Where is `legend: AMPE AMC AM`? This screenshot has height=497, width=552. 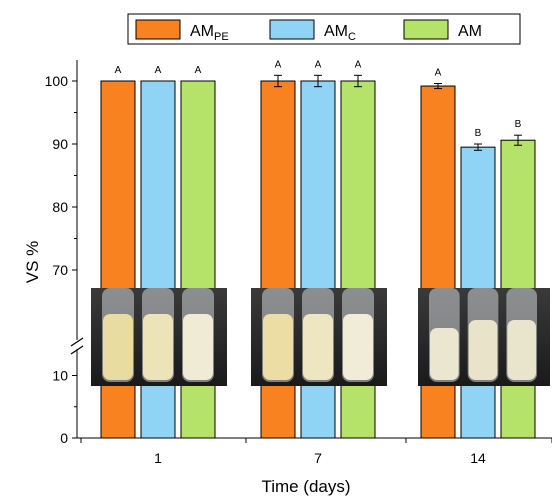
legend: AMPE AMC AM is located at coordinates (324, 29).